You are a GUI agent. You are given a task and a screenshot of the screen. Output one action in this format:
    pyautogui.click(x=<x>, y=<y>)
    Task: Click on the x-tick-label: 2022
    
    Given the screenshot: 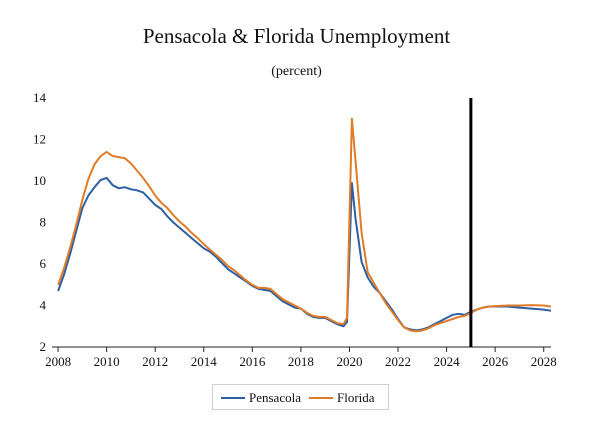 What is the action you would take?
    pyautogui.click(x=398, y=361)
    